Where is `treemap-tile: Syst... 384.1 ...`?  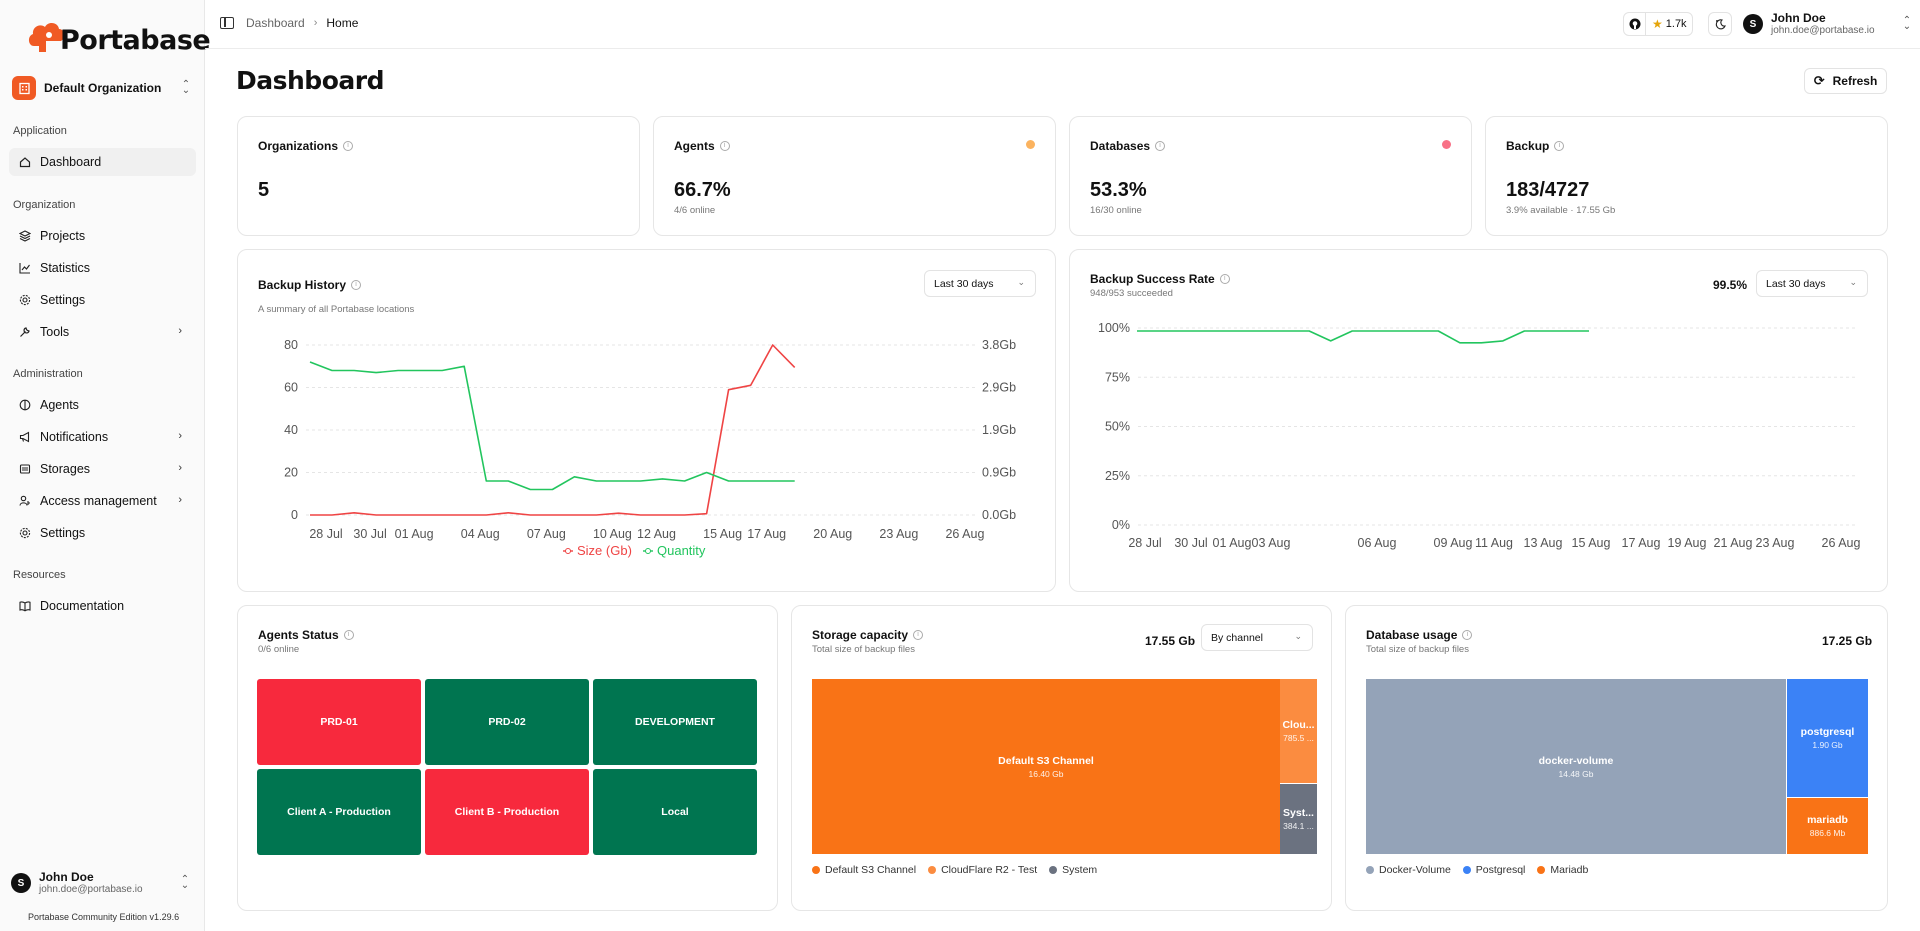
treemap-tile: Syst... 384.1 ... is located at coordinates (1298, 819).